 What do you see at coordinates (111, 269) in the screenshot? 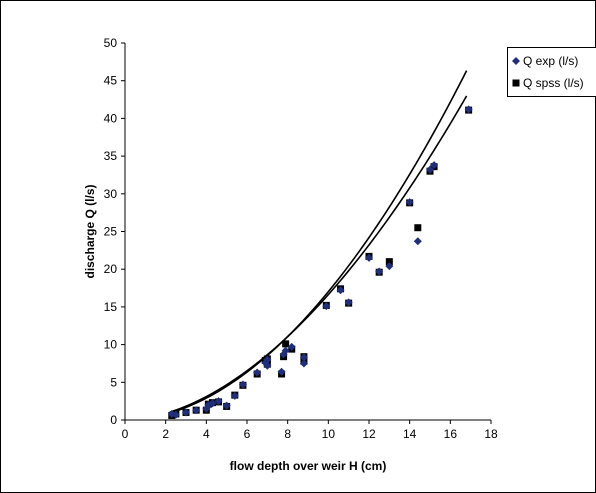
I see `y-tick-label: 20` at bounding box center [111, 269].